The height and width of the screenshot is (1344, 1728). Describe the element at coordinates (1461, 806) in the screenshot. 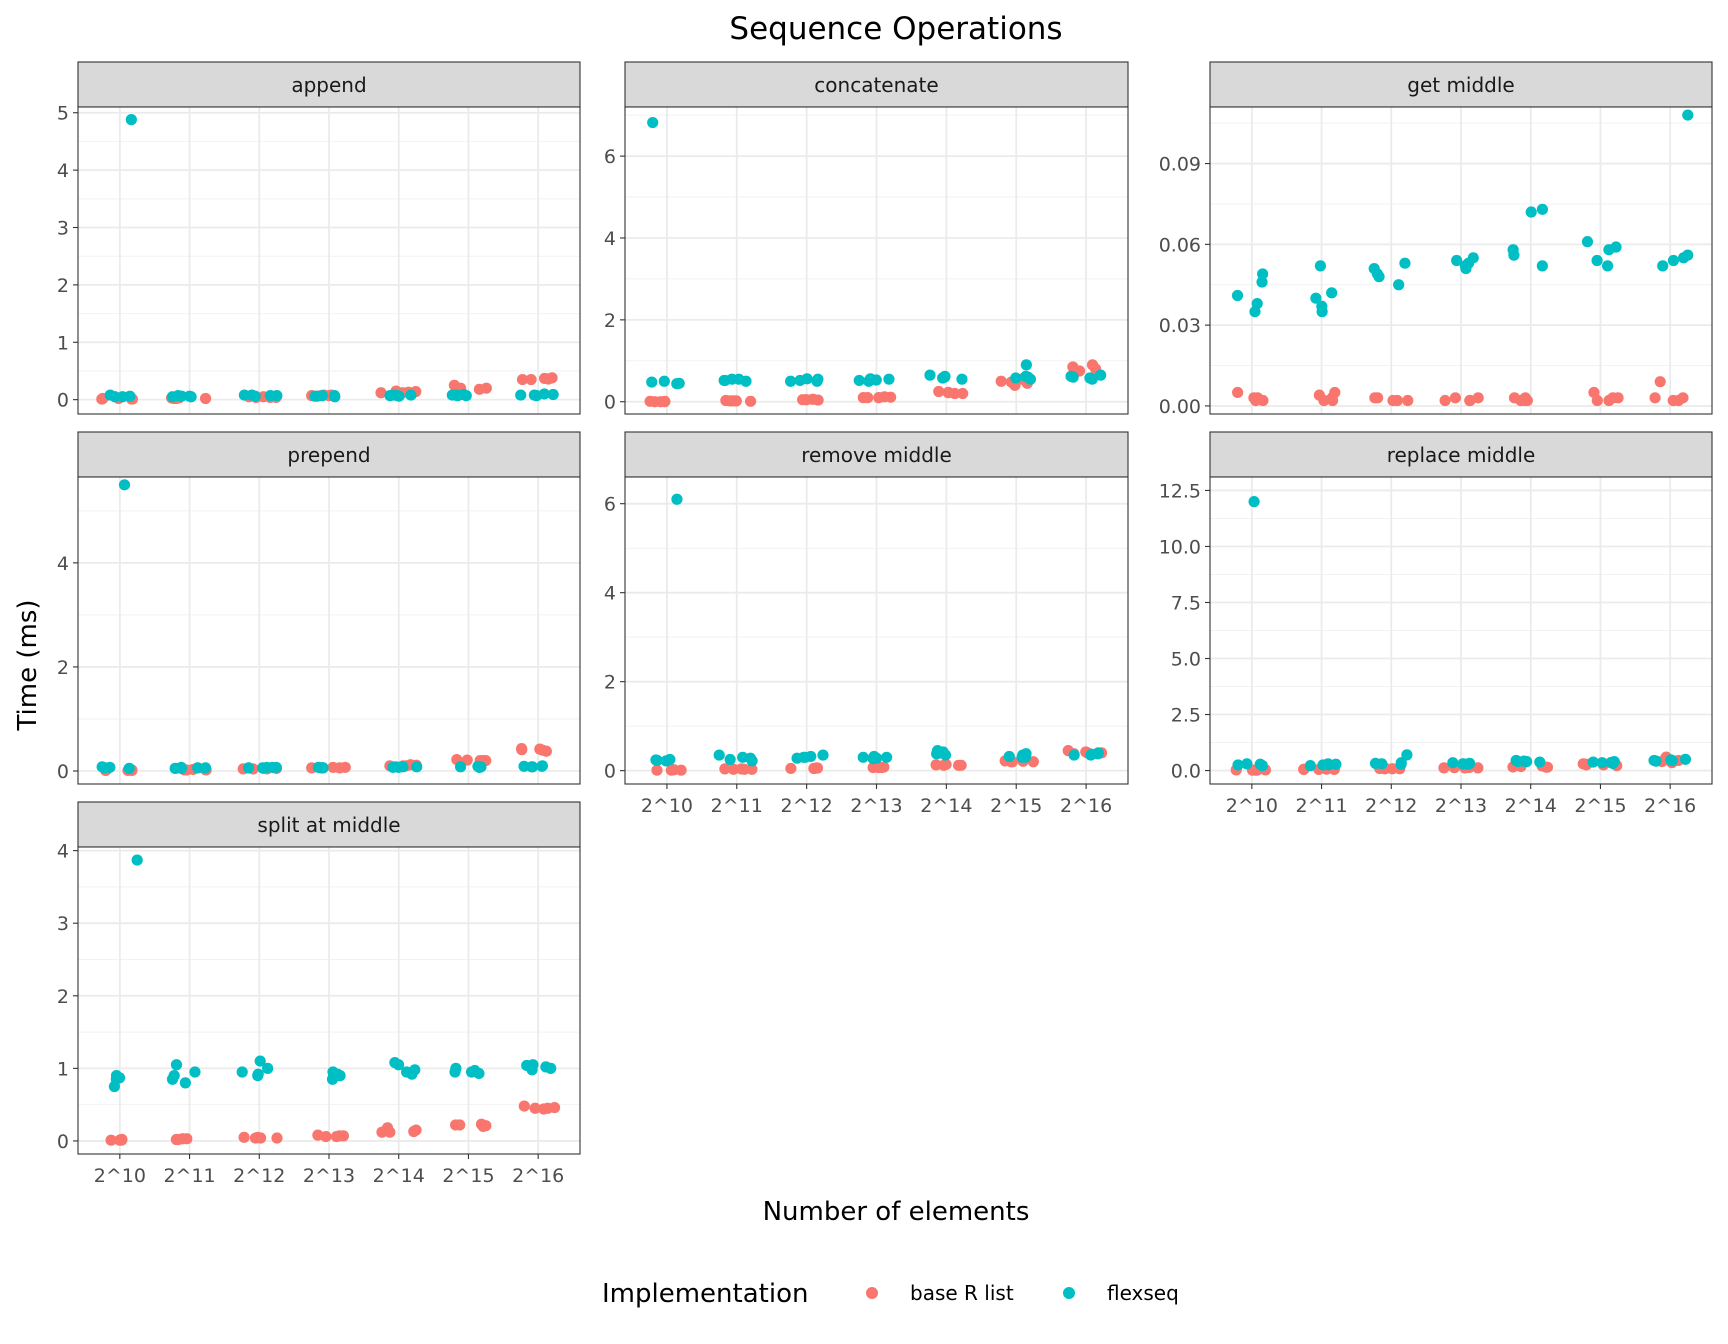

I see `x-tick-label: 2^13` at that location.